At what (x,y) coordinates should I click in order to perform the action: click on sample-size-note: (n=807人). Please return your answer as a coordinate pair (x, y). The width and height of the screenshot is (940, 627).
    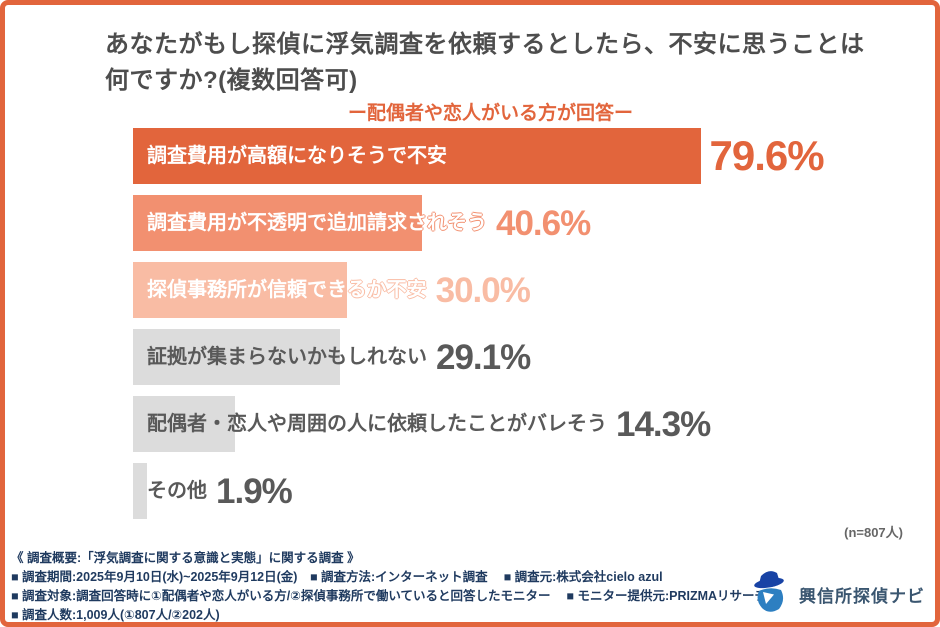
    Looking at the image, I should click on (873, 532).